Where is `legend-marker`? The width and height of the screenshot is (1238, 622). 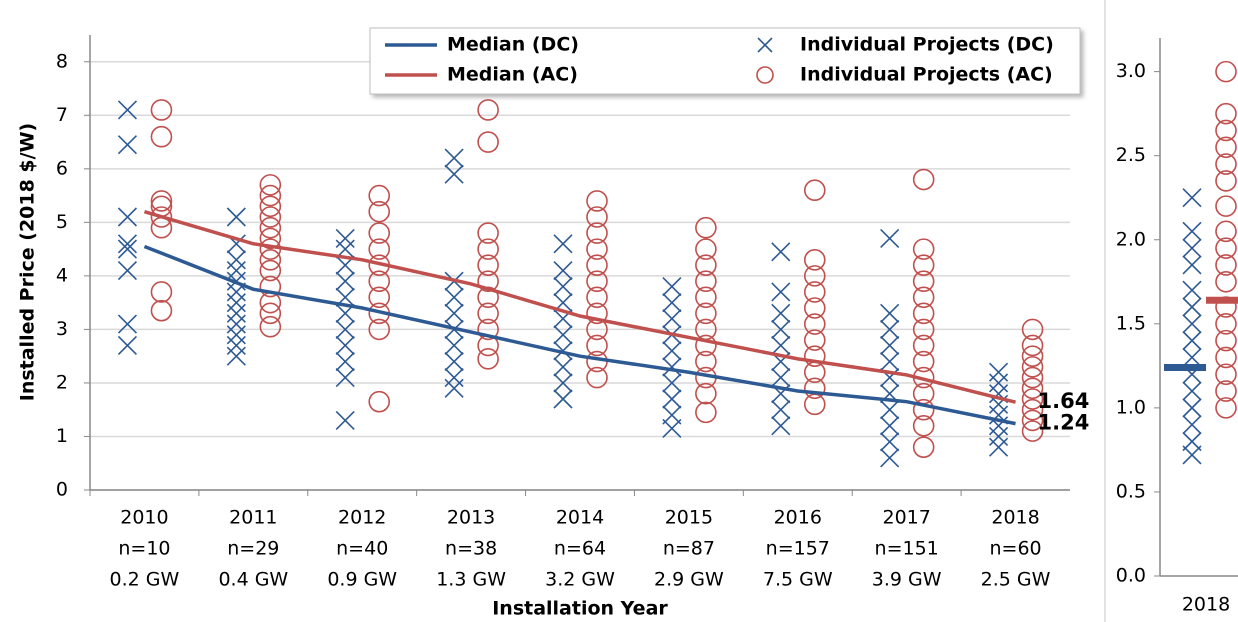 legend-marker is located at coordinates (765, 75).